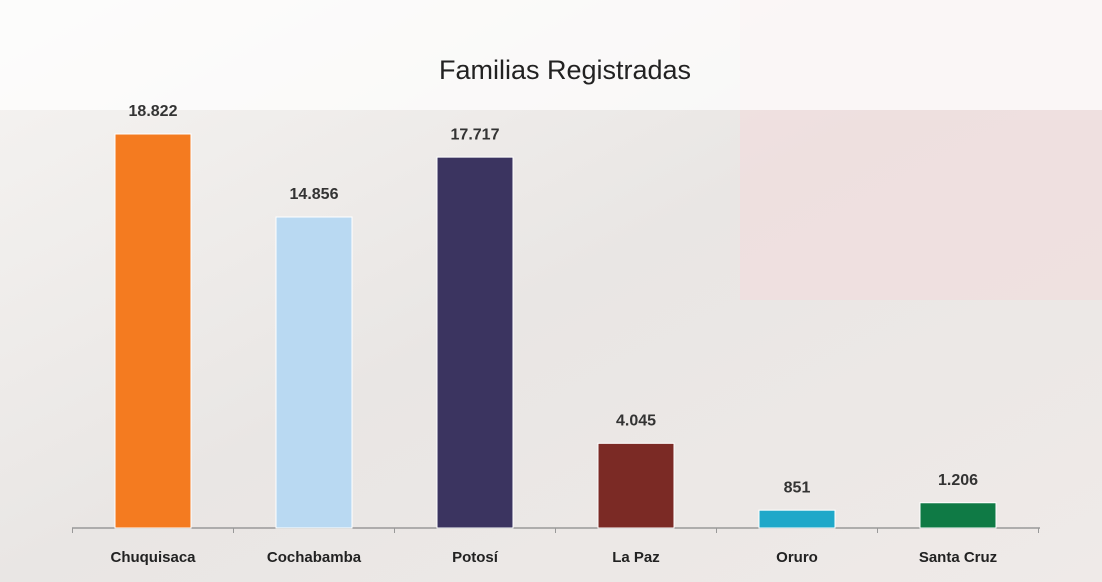  Describe the element at coordinates (797, 557) in the screenshot. I see `x-tick-label: Oruro` at that location.